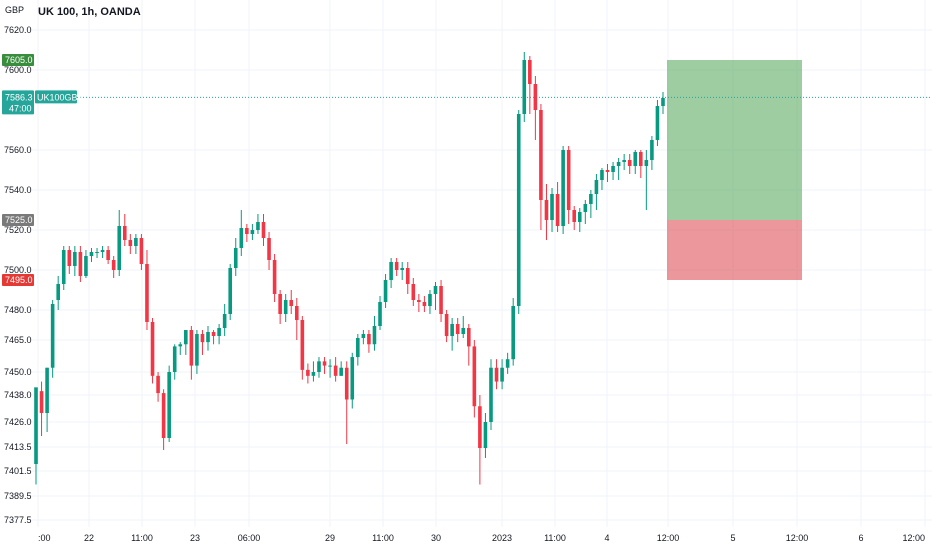  I want to click on y-tick-label: 7450.0, so click(18, 372).